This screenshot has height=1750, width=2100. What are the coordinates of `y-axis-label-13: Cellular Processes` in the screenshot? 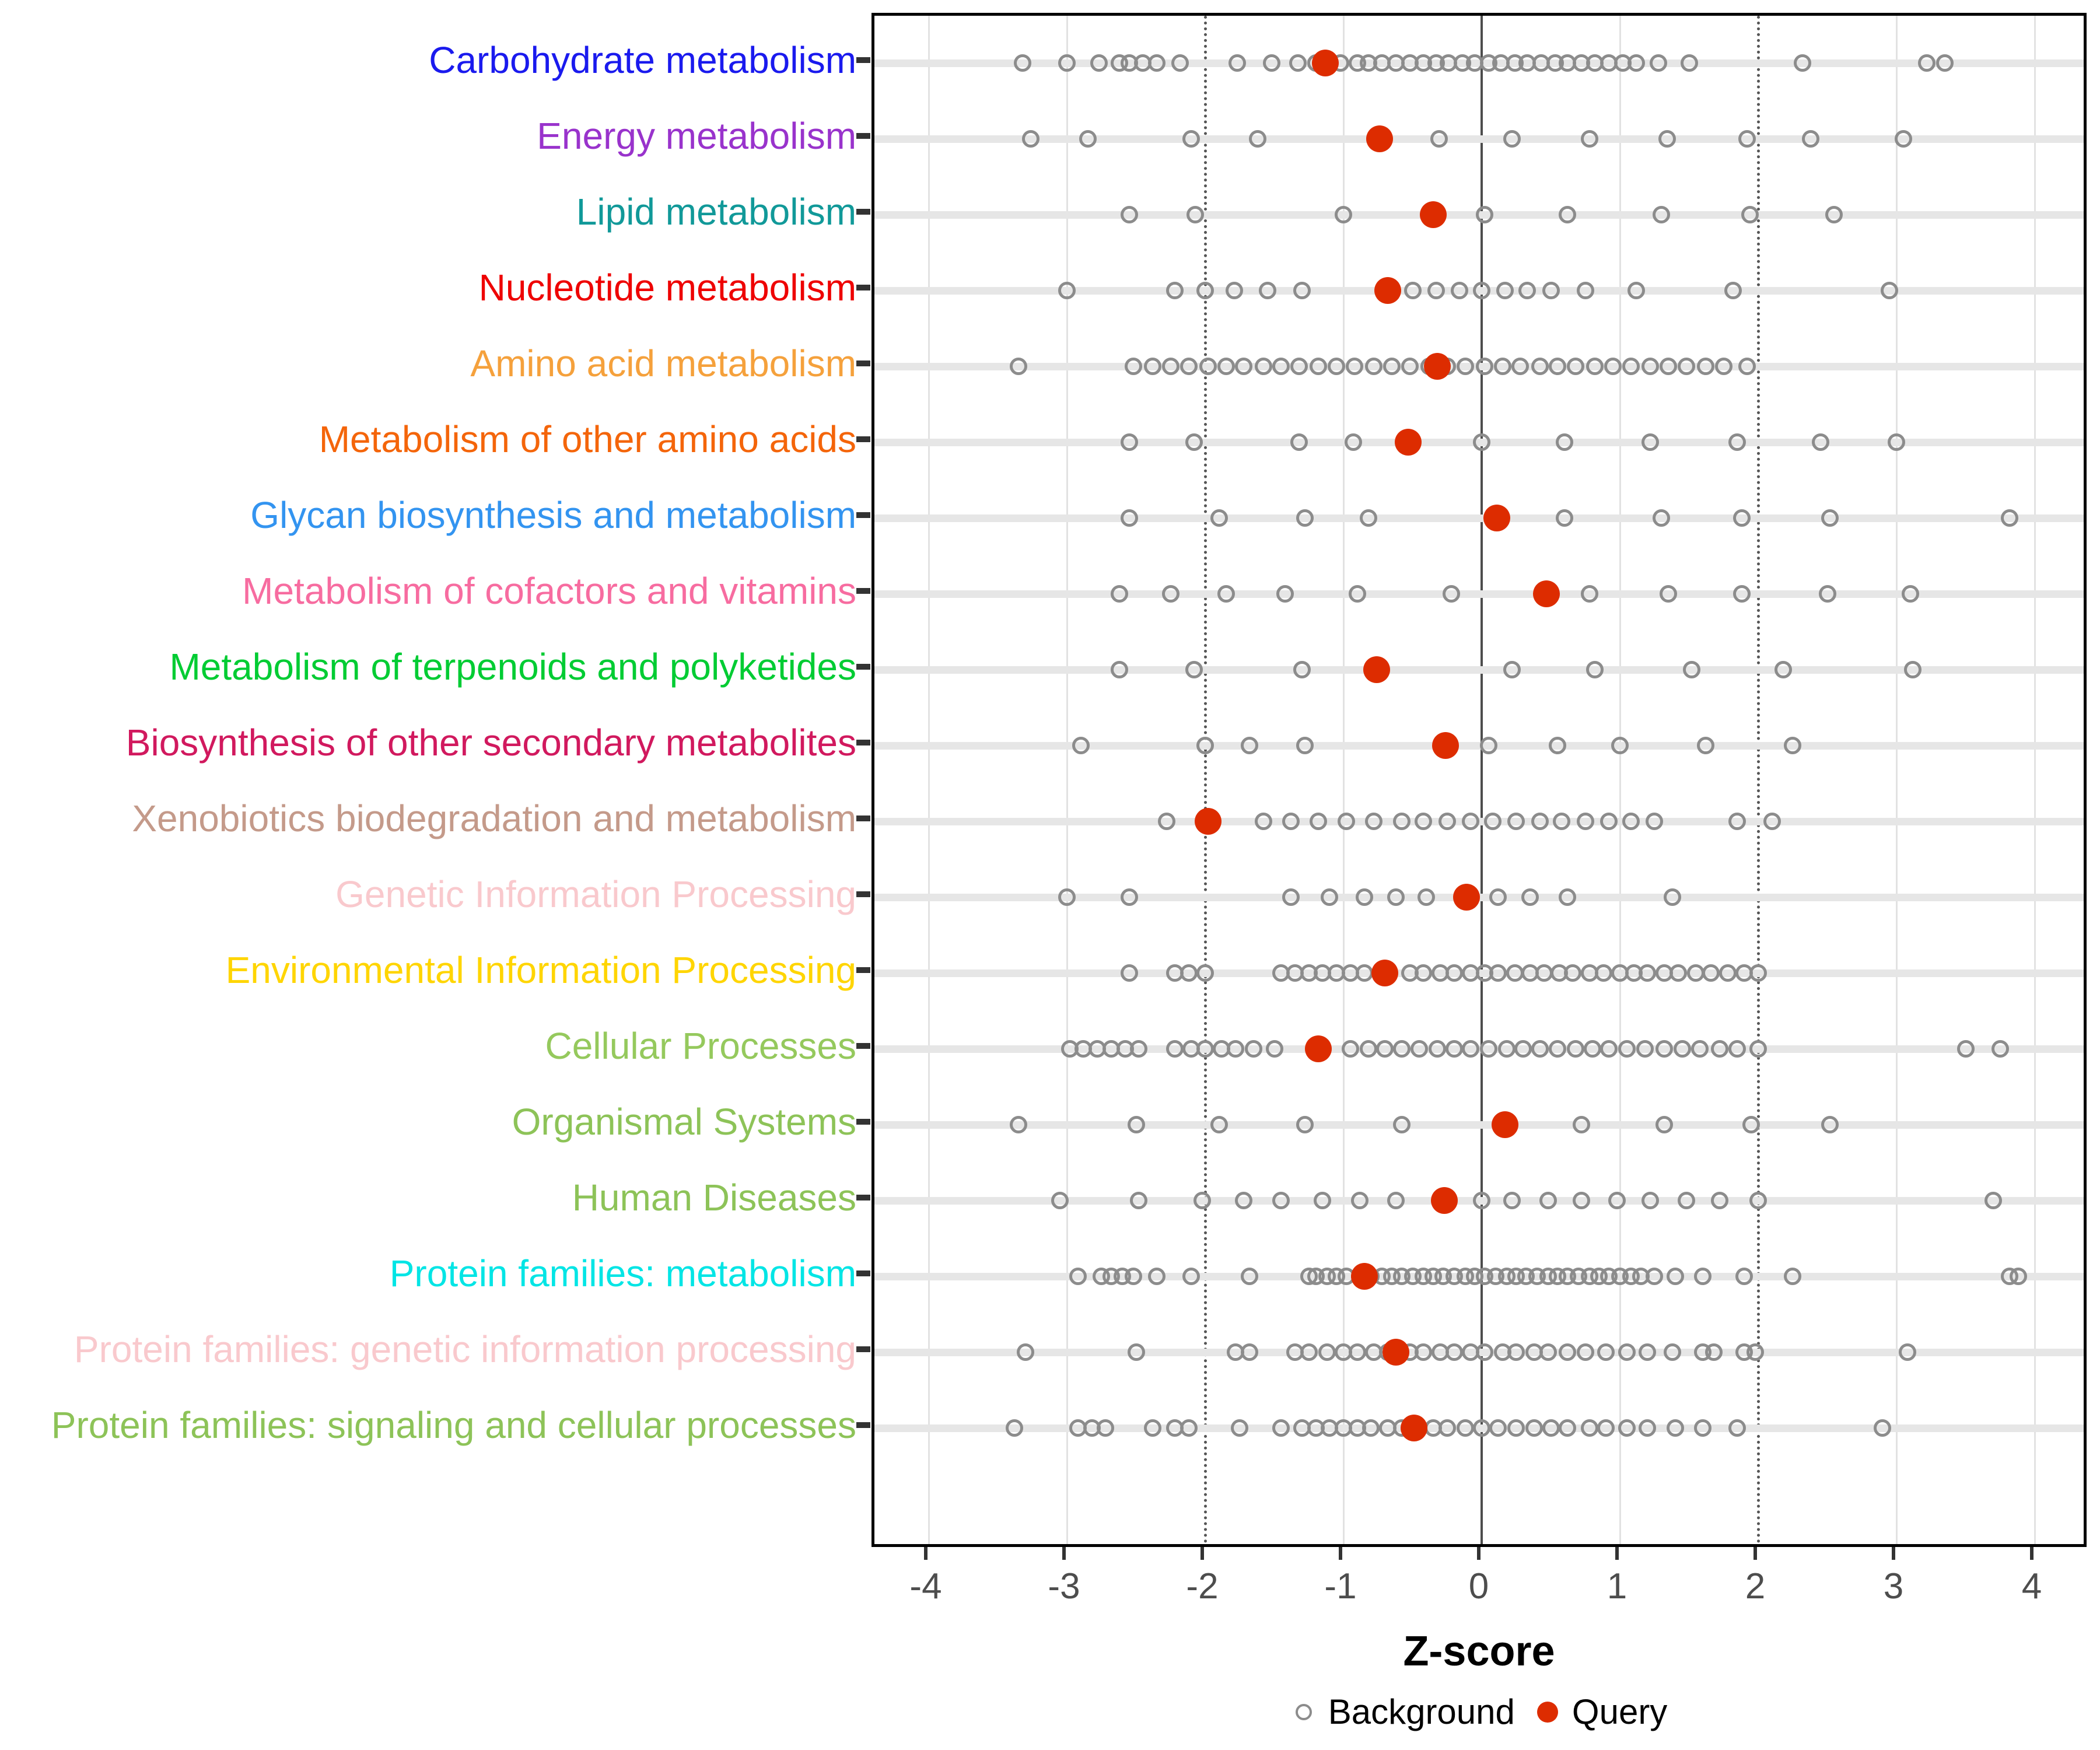 It's located at (701, 1046).